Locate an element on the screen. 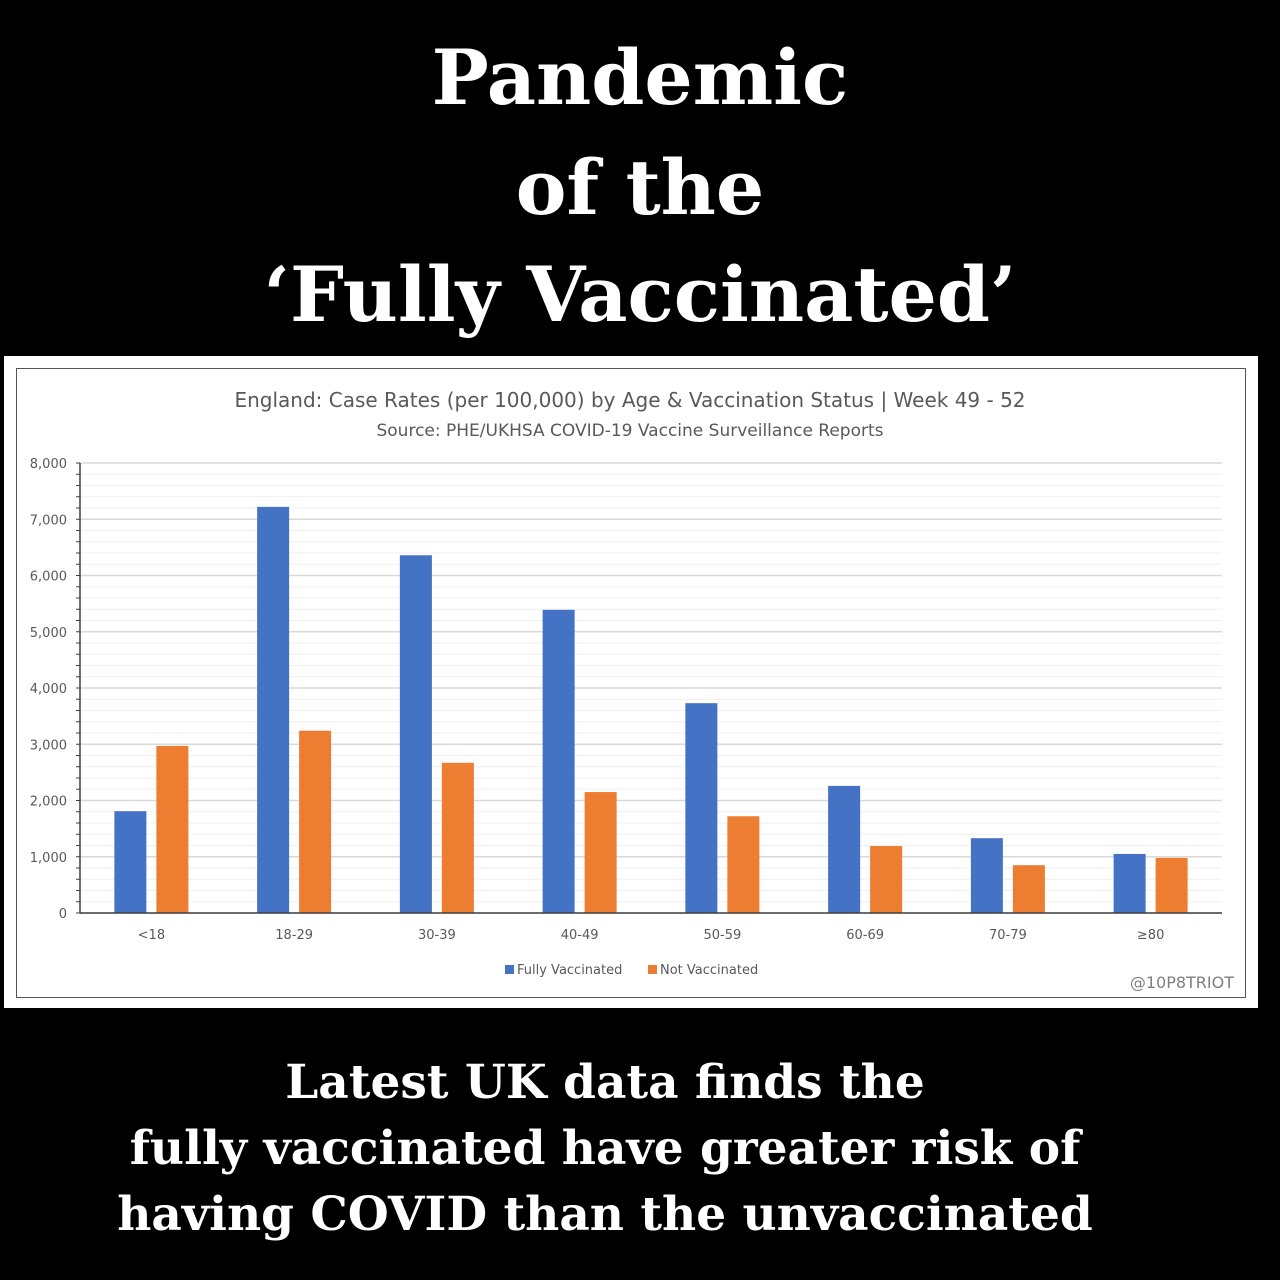 This screenshot has width=1280, height=1280. x-tick-label: 18-29 is located at coordinates (294, 935).